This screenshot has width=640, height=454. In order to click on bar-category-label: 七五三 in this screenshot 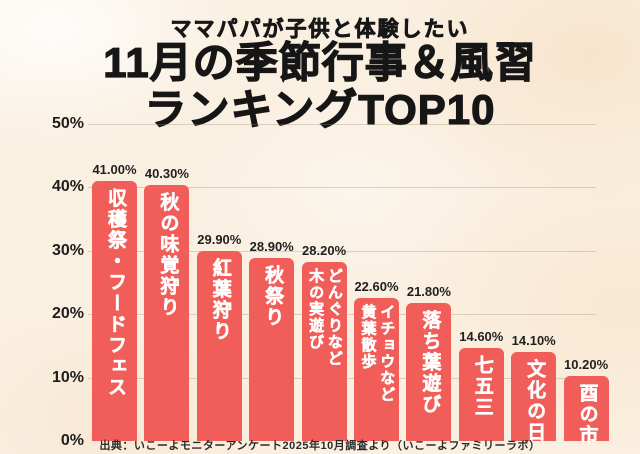, I will do `click(482, 387)`.